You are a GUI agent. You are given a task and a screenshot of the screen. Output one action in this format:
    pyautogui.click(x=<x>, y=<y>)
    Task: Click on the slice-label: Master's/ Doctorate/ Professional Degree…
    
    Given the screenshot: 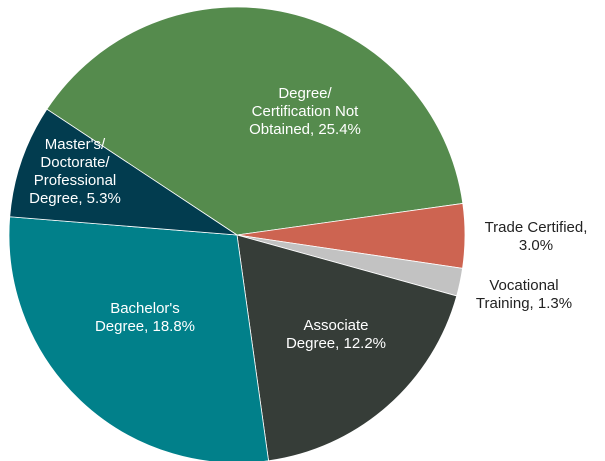 What is the action you would take?
    pyautogui.click(x=75, y=171)
    